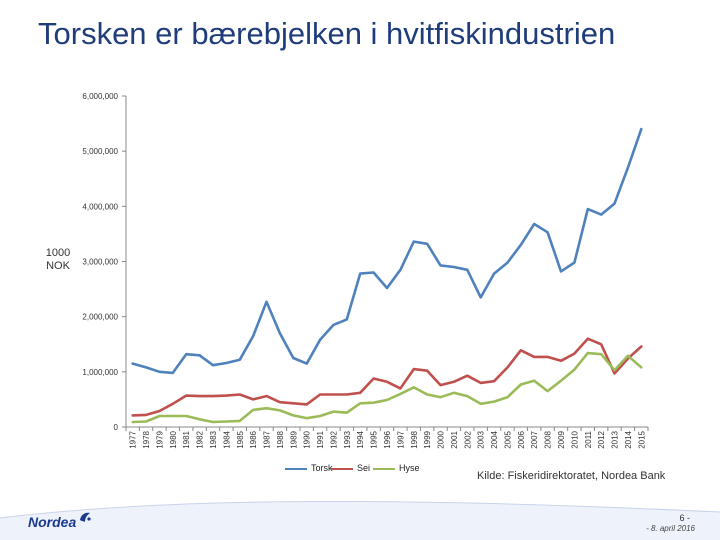 The width and height of the screenshot is (720, 540). Describe the element at coordinates (571, 476) in the screenshot. I see `source-note: Kilde: Fiskeridirektoratet, Nordea Bank` at that location.